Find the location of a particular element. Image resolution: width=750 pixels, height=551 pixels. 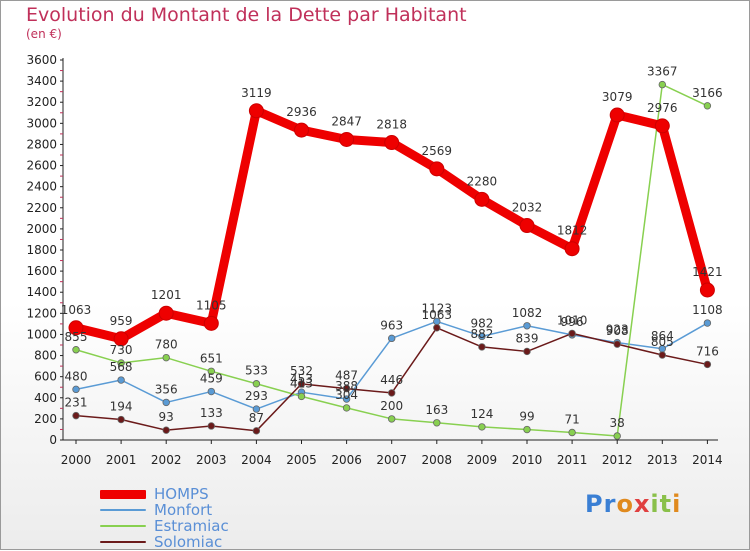

data-label-estramiac: 855 is located at coordinates (76, 337).